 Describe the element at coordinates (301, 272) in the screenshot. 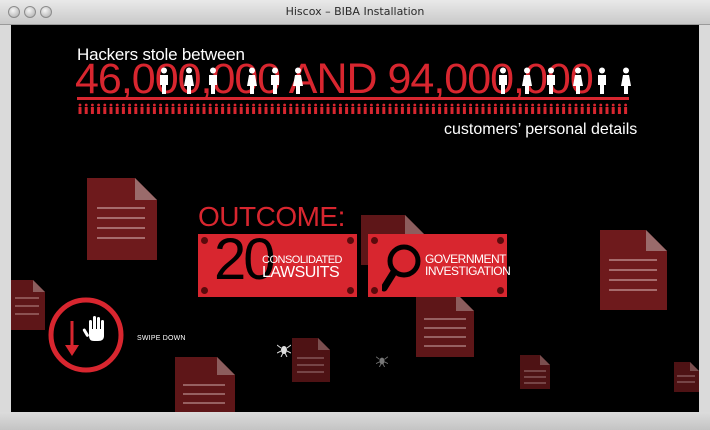

I see `lawsuits-label-line2: LAWSUITS` at that location.